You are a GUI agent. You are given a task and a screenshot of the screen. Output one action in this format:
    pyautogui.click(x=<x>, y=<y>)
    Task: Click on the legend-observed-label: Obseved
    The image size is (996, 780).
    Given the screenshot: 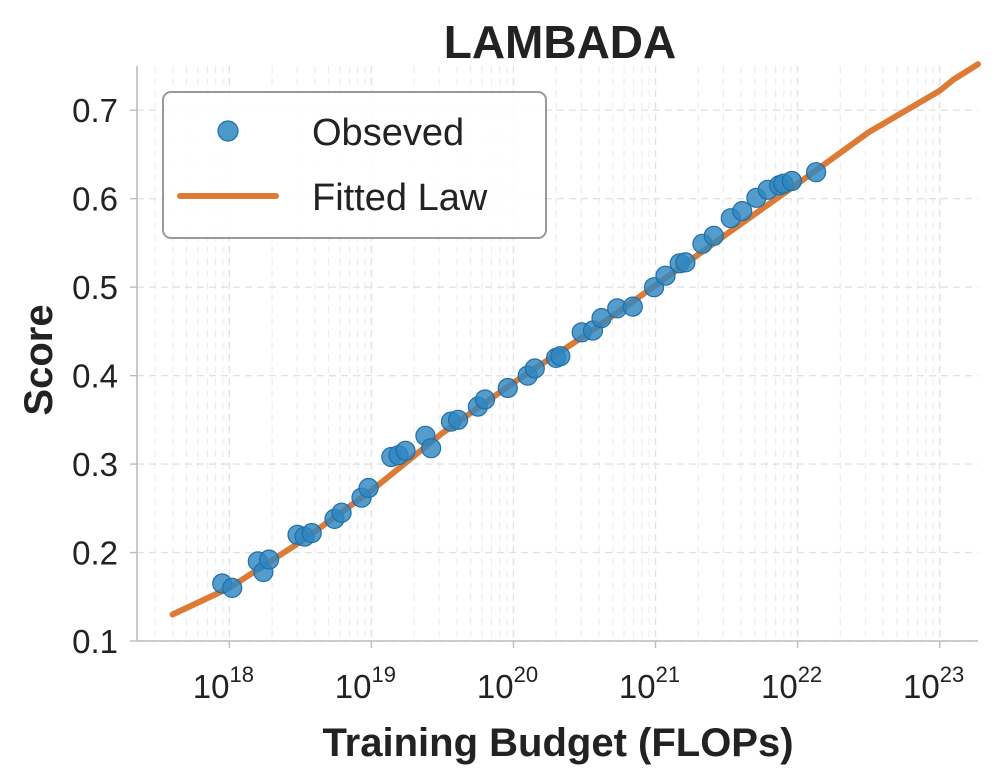 What is the action you would take?
    pyautogui.click(x=388, y=133)
    